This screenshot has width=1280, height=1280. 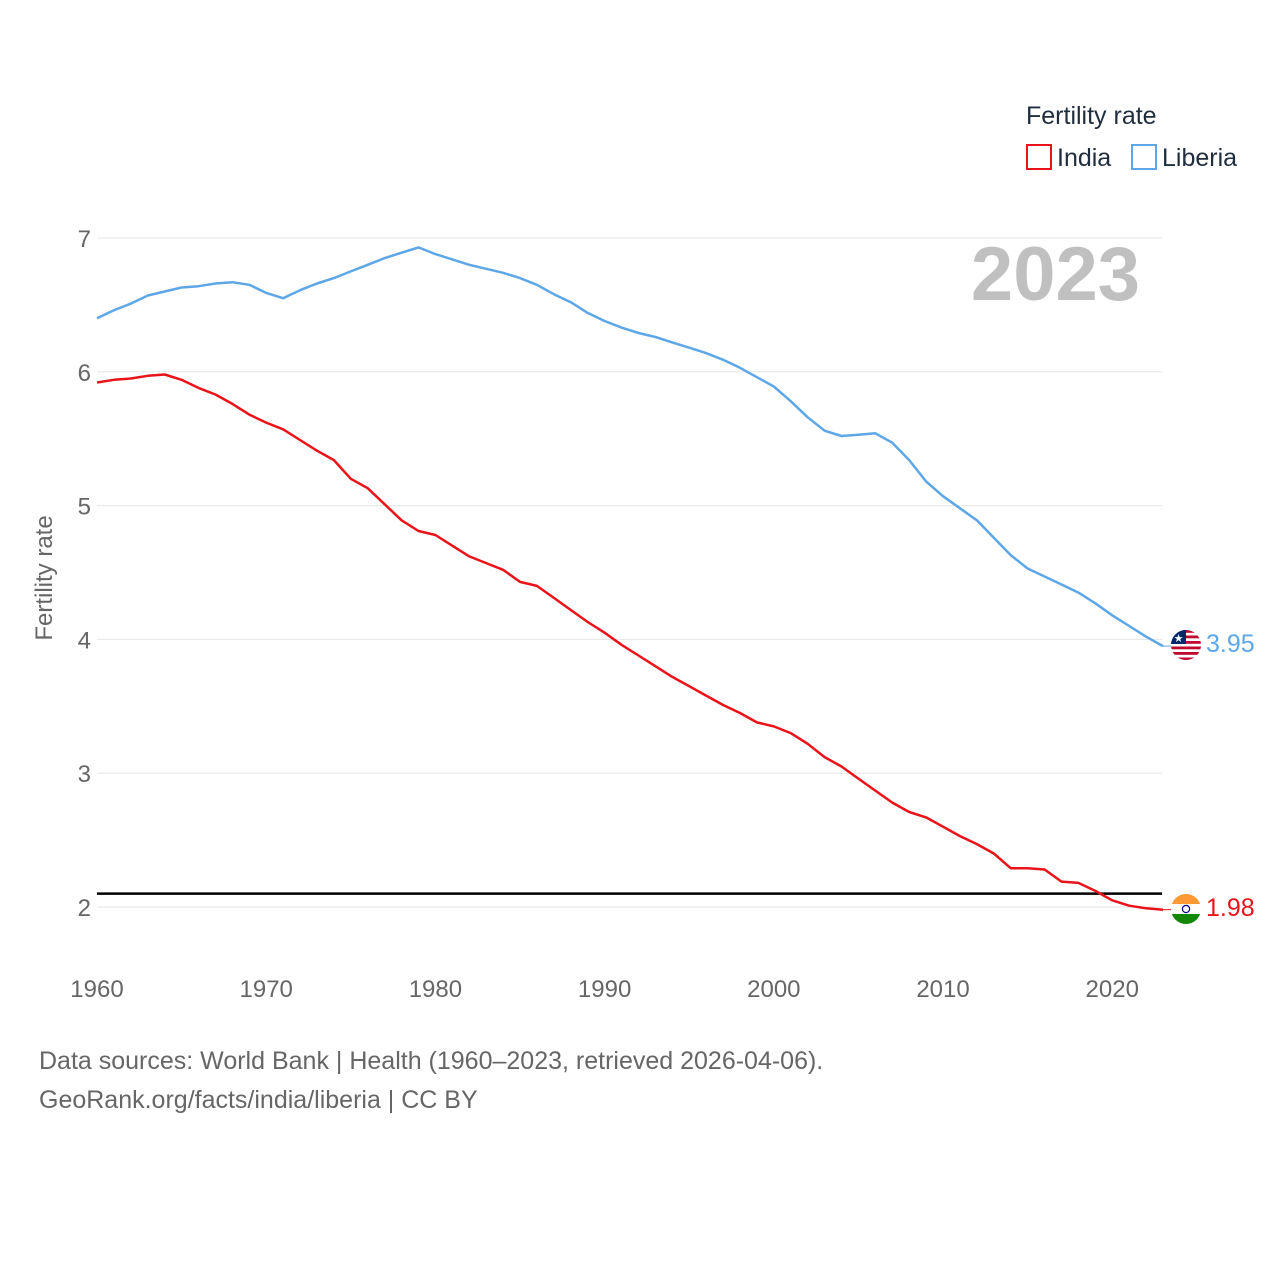 I want to click on liberia-end-value: 3.95, so click(x=1230, y=644).